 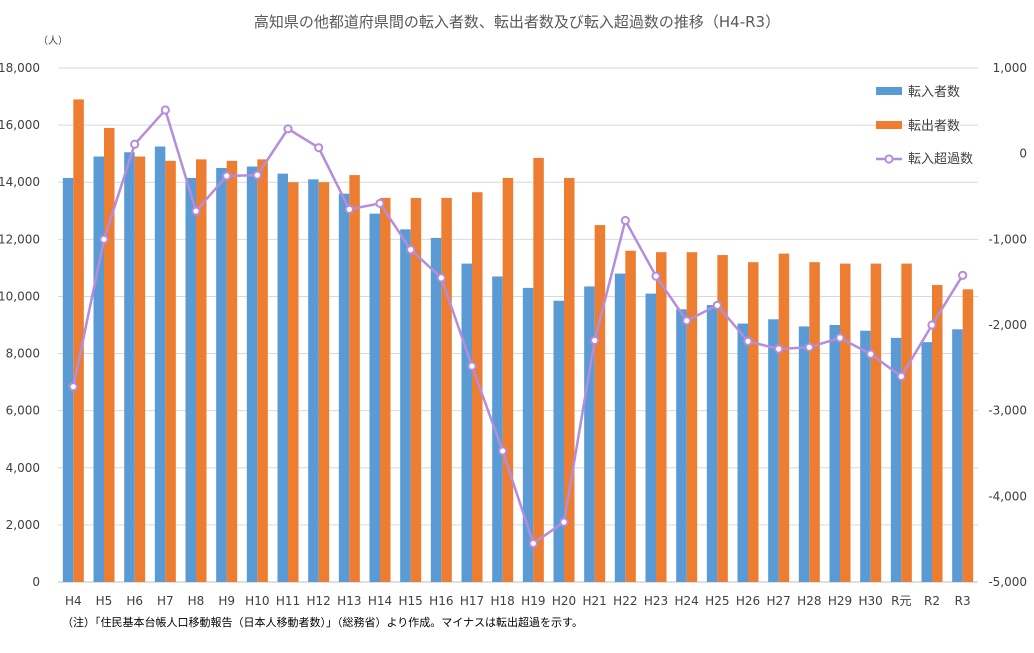 I want to click on x-tick-label: H25, so click(x=717, y=601).